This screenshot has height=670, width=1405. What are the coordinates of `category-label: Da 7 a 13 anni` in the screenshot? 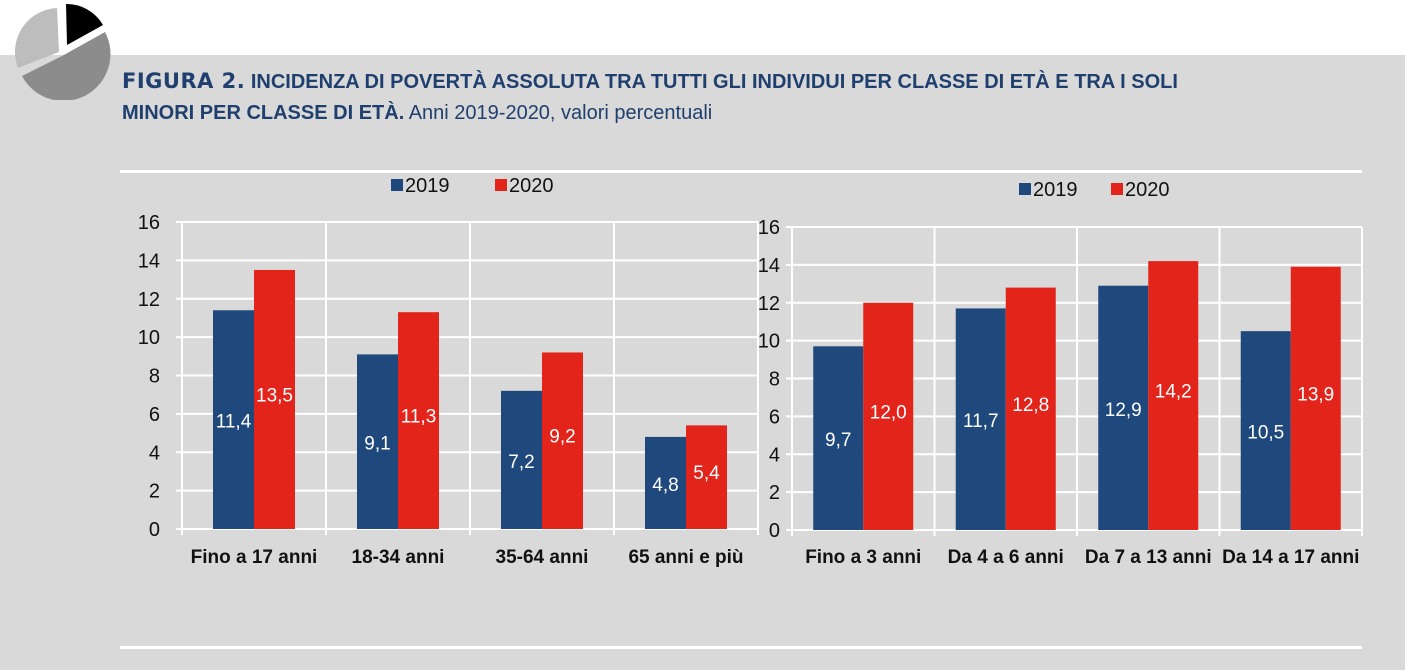 It's located at (1148, 557).